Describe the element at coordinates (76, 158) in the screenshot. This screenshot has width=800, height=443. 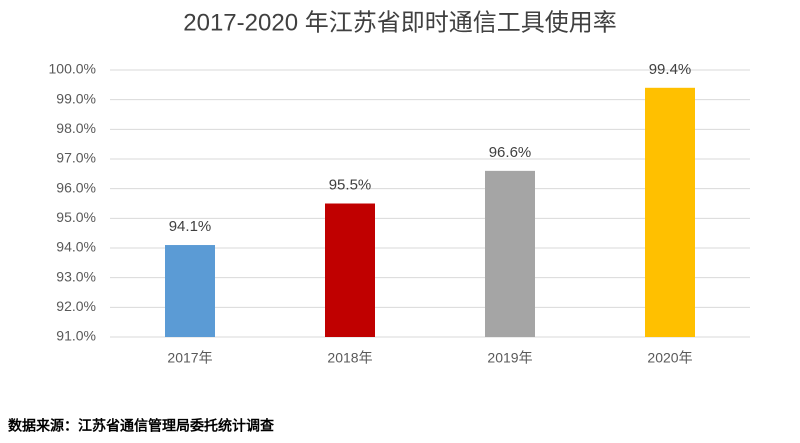
I see `y-tick-label: 97.0%` at that location.